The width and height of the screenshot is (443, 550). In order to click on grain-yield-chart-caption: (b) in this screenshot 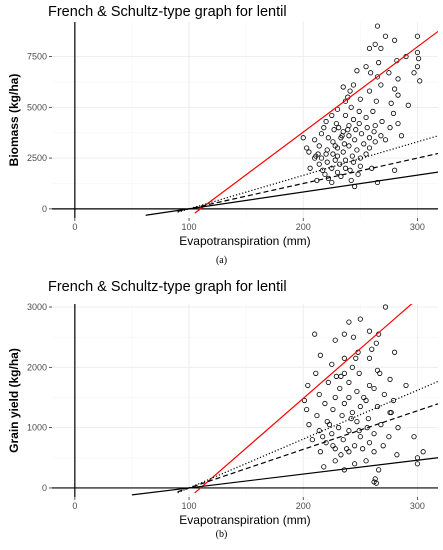, I will do `click(221, 534)`.